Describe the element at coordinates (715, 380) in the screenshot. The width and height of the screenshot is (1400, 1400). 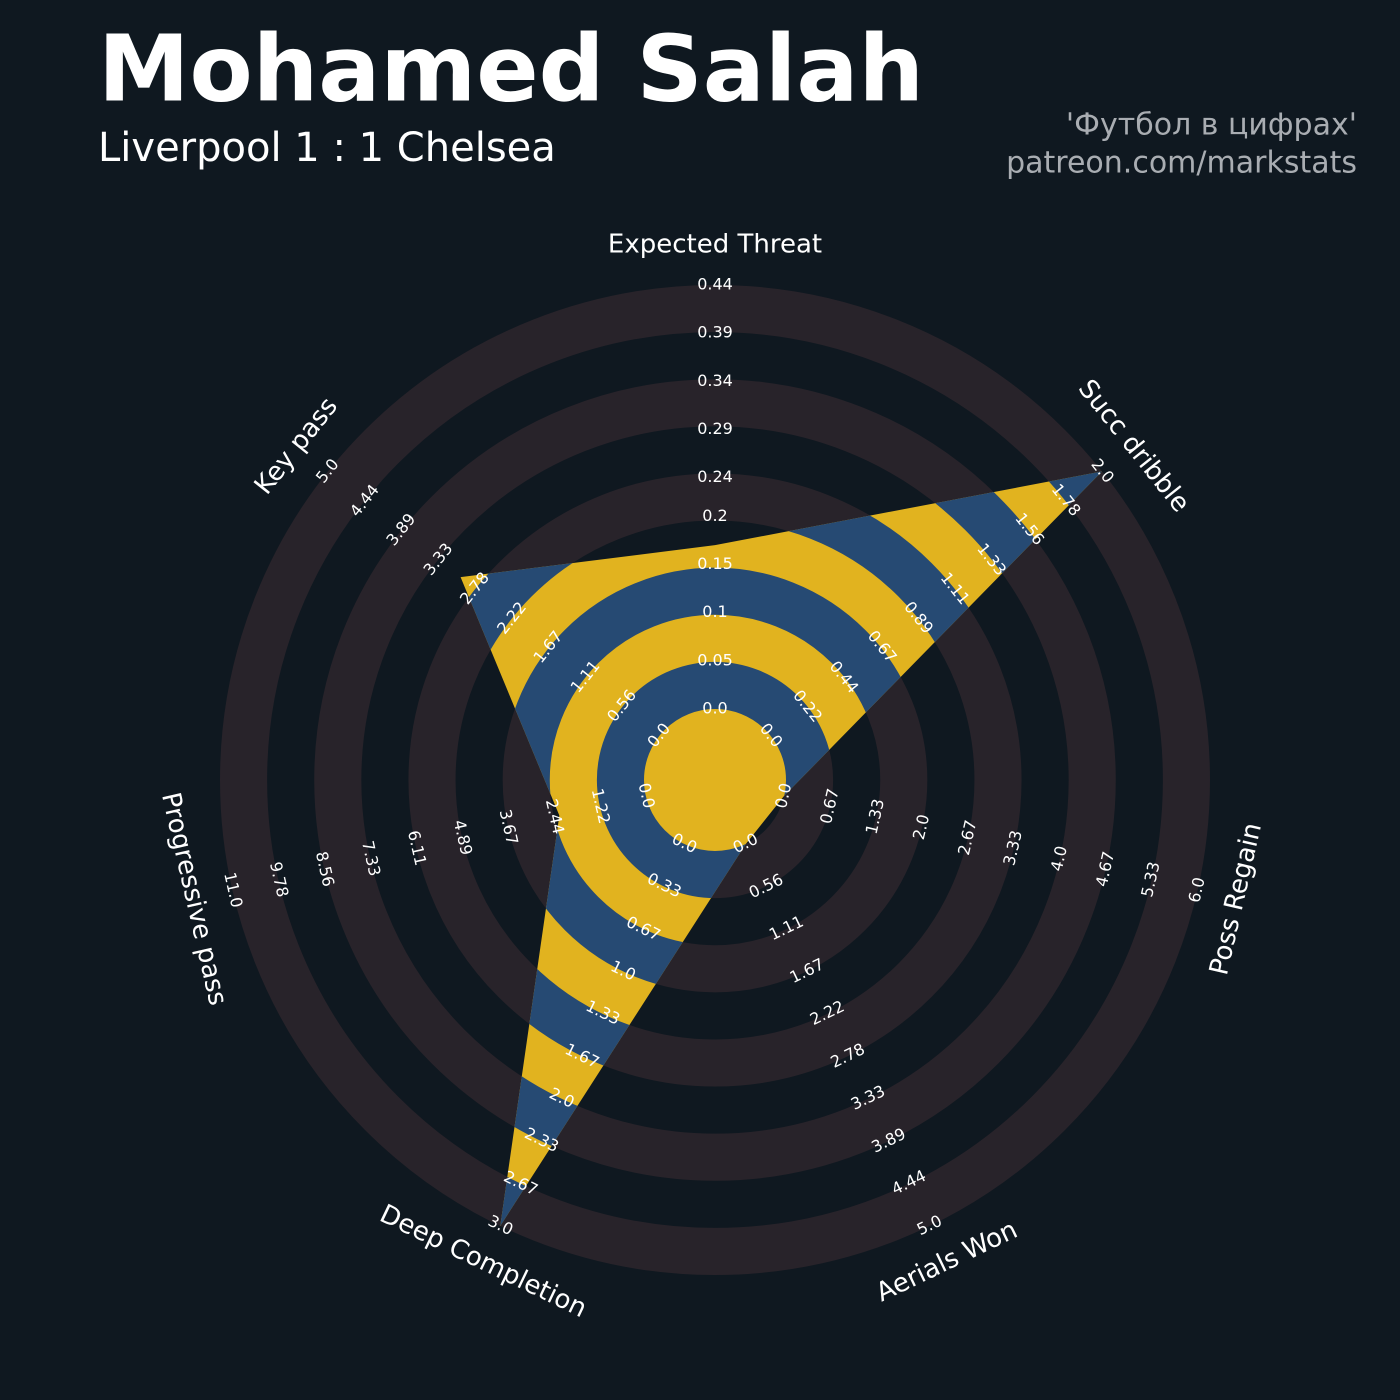
I see `tick-label: 0.34` at that location.